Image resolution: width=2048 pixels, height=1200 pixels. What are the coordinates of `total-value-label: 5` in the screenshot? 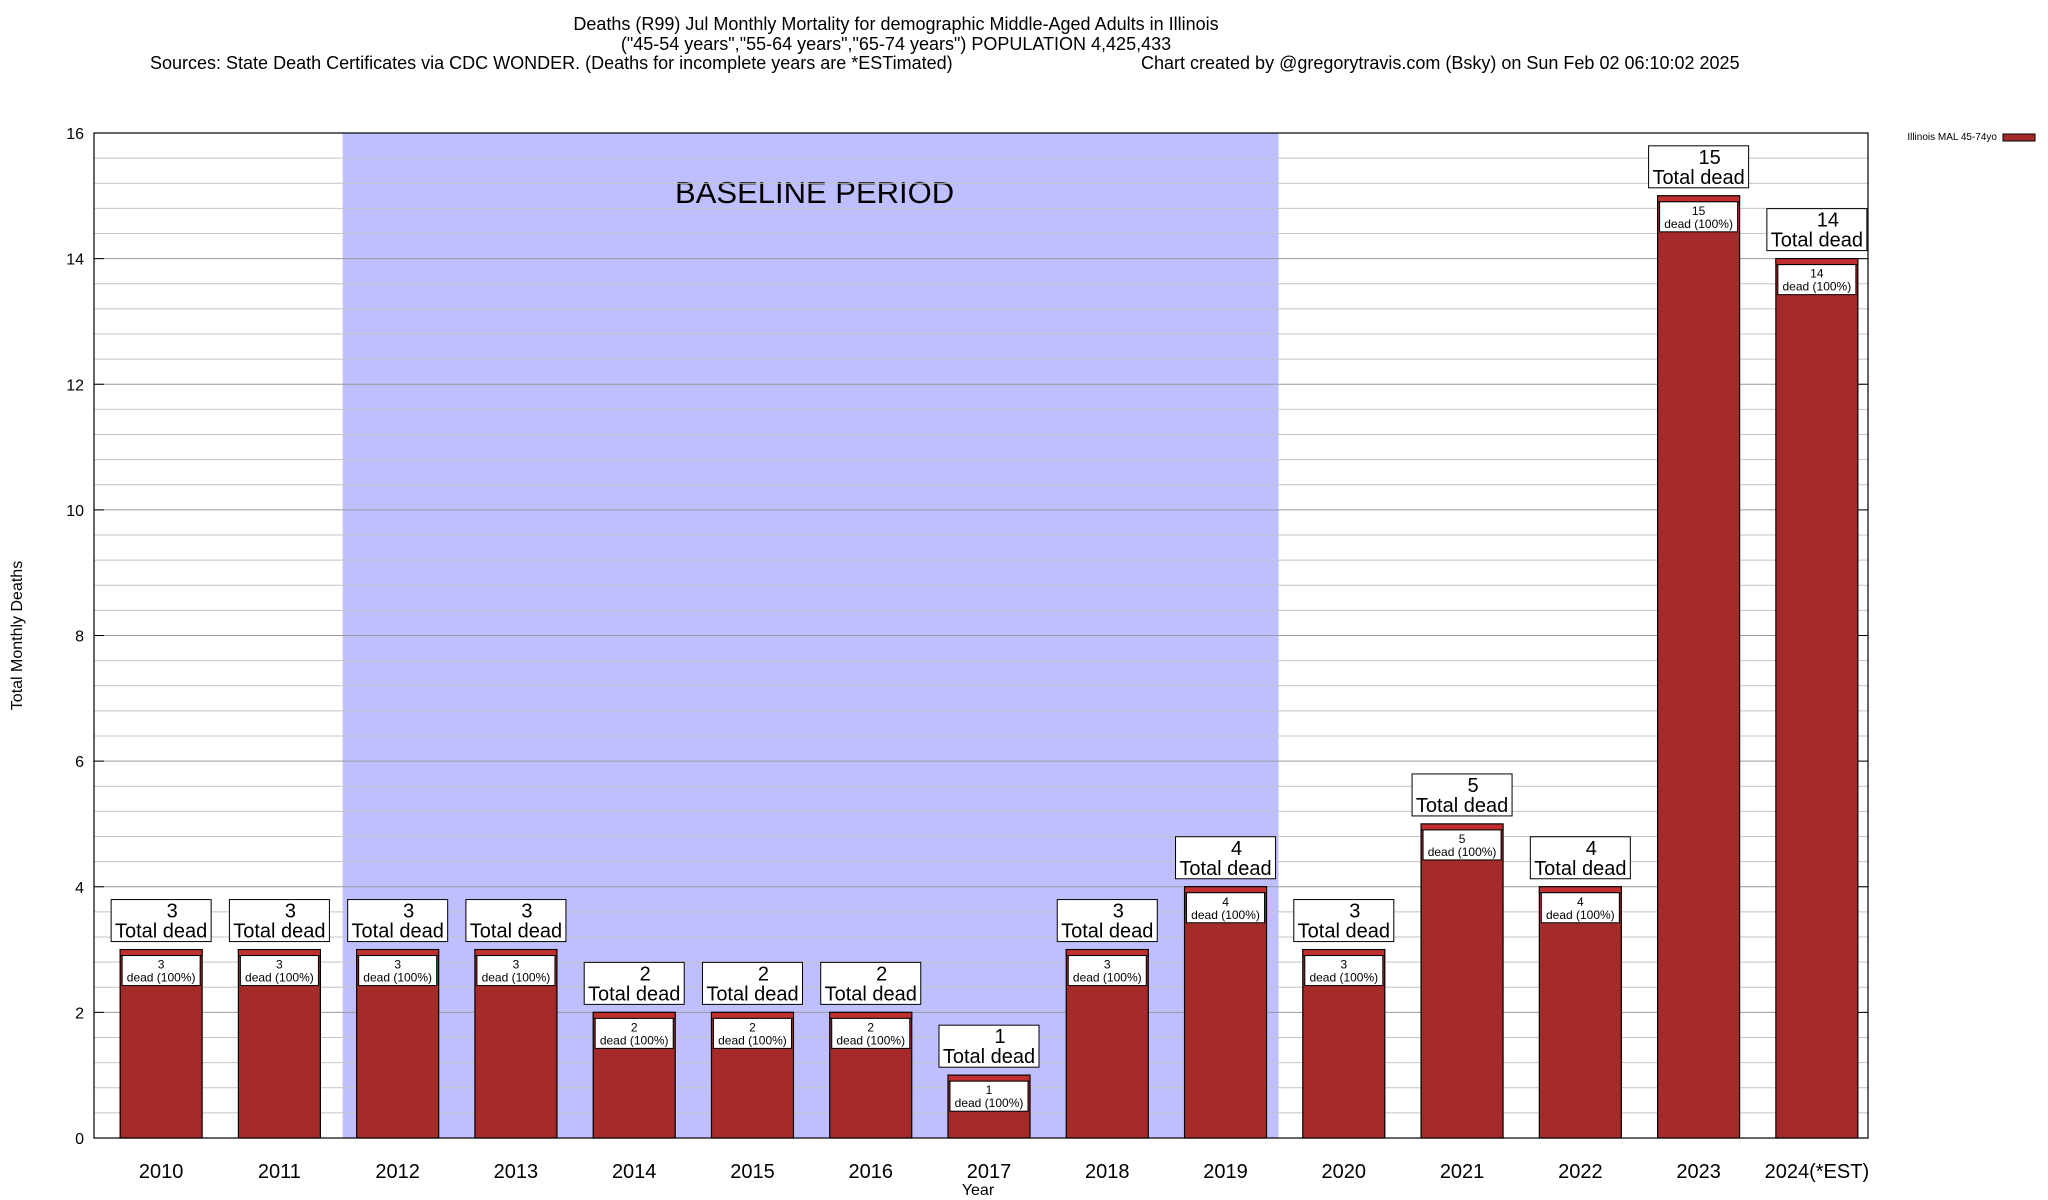 It's located at (1473, 786).